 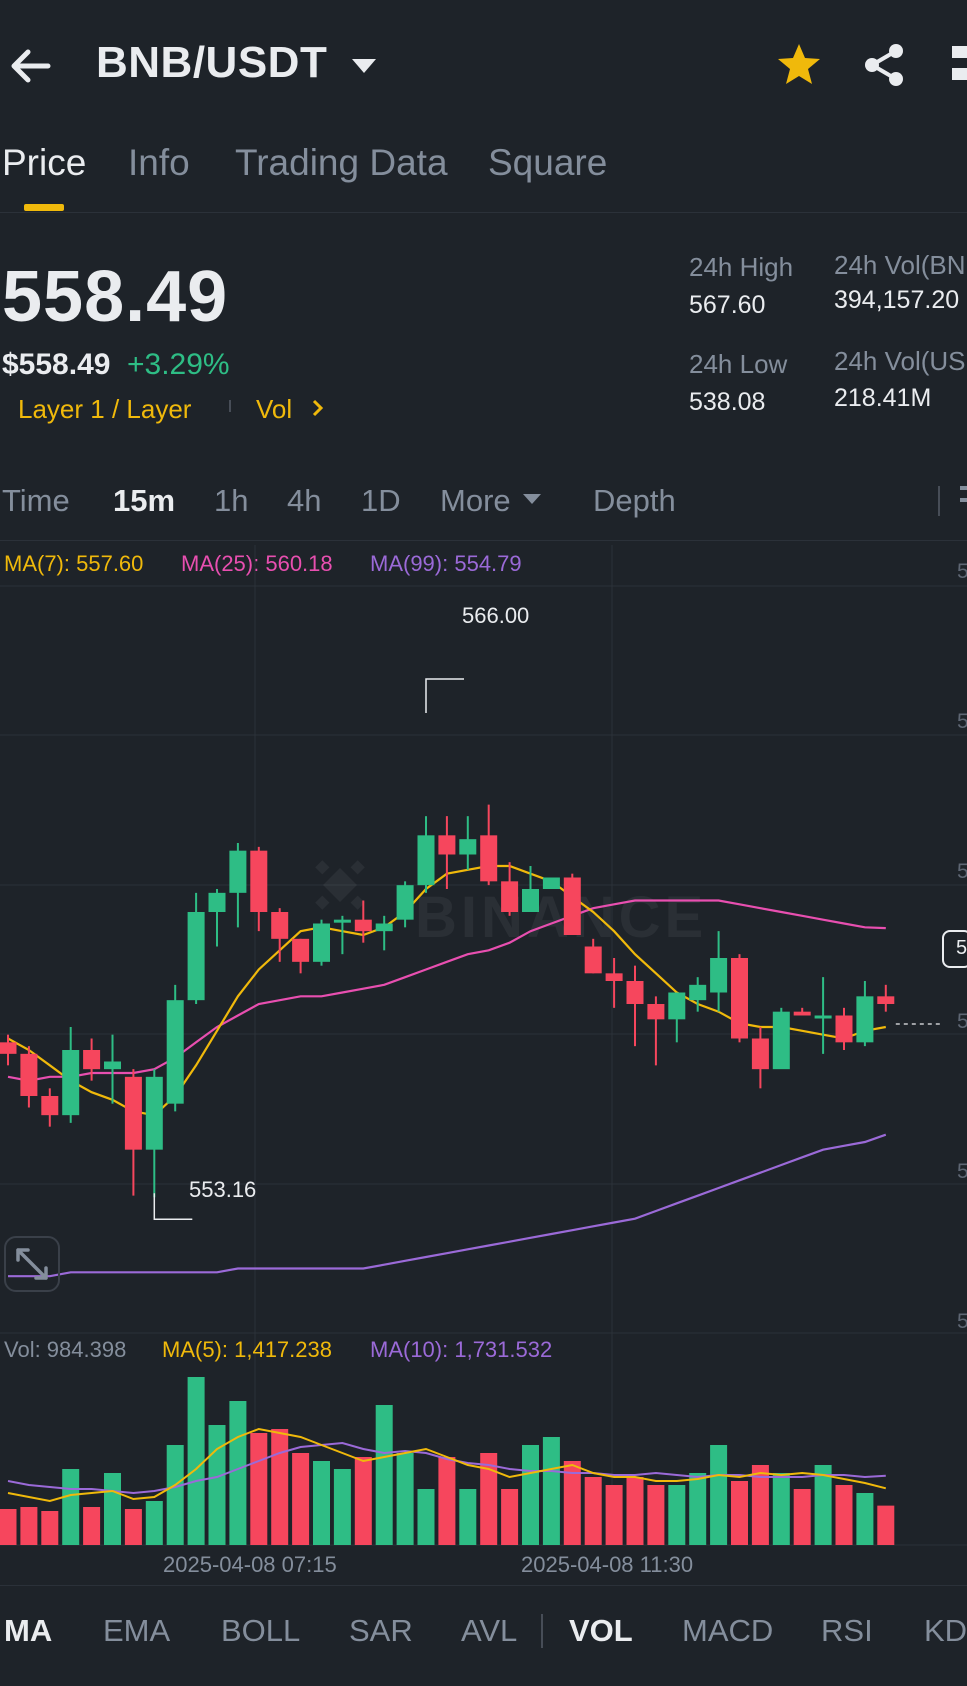 I want to click on indicator-kdj: KDJ, so click(x=945, y=1630).